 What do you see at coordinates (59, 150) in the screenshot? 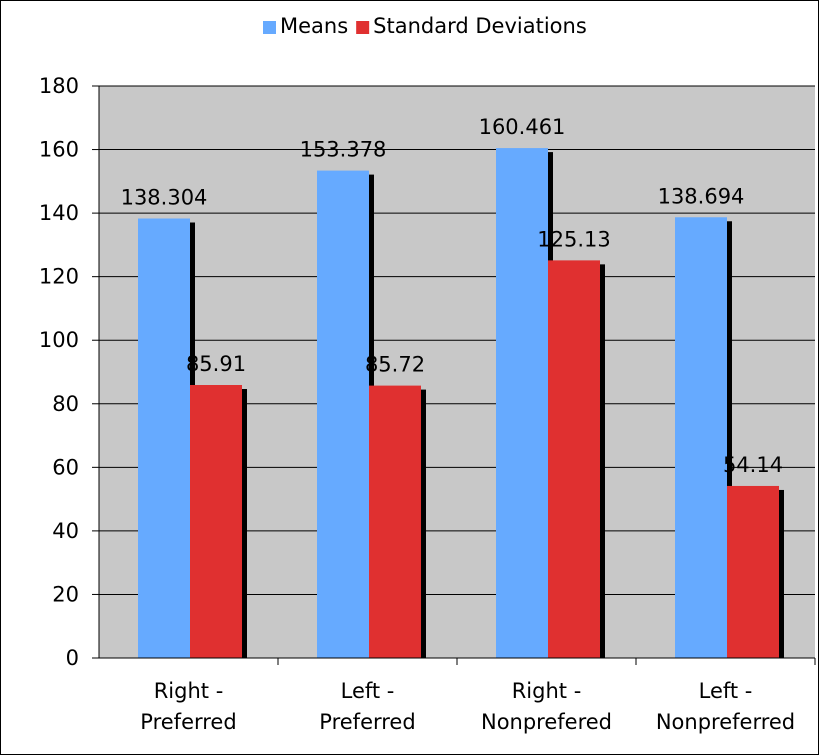
I see `y-tick-label: 160` at bounding box center [59, 150].